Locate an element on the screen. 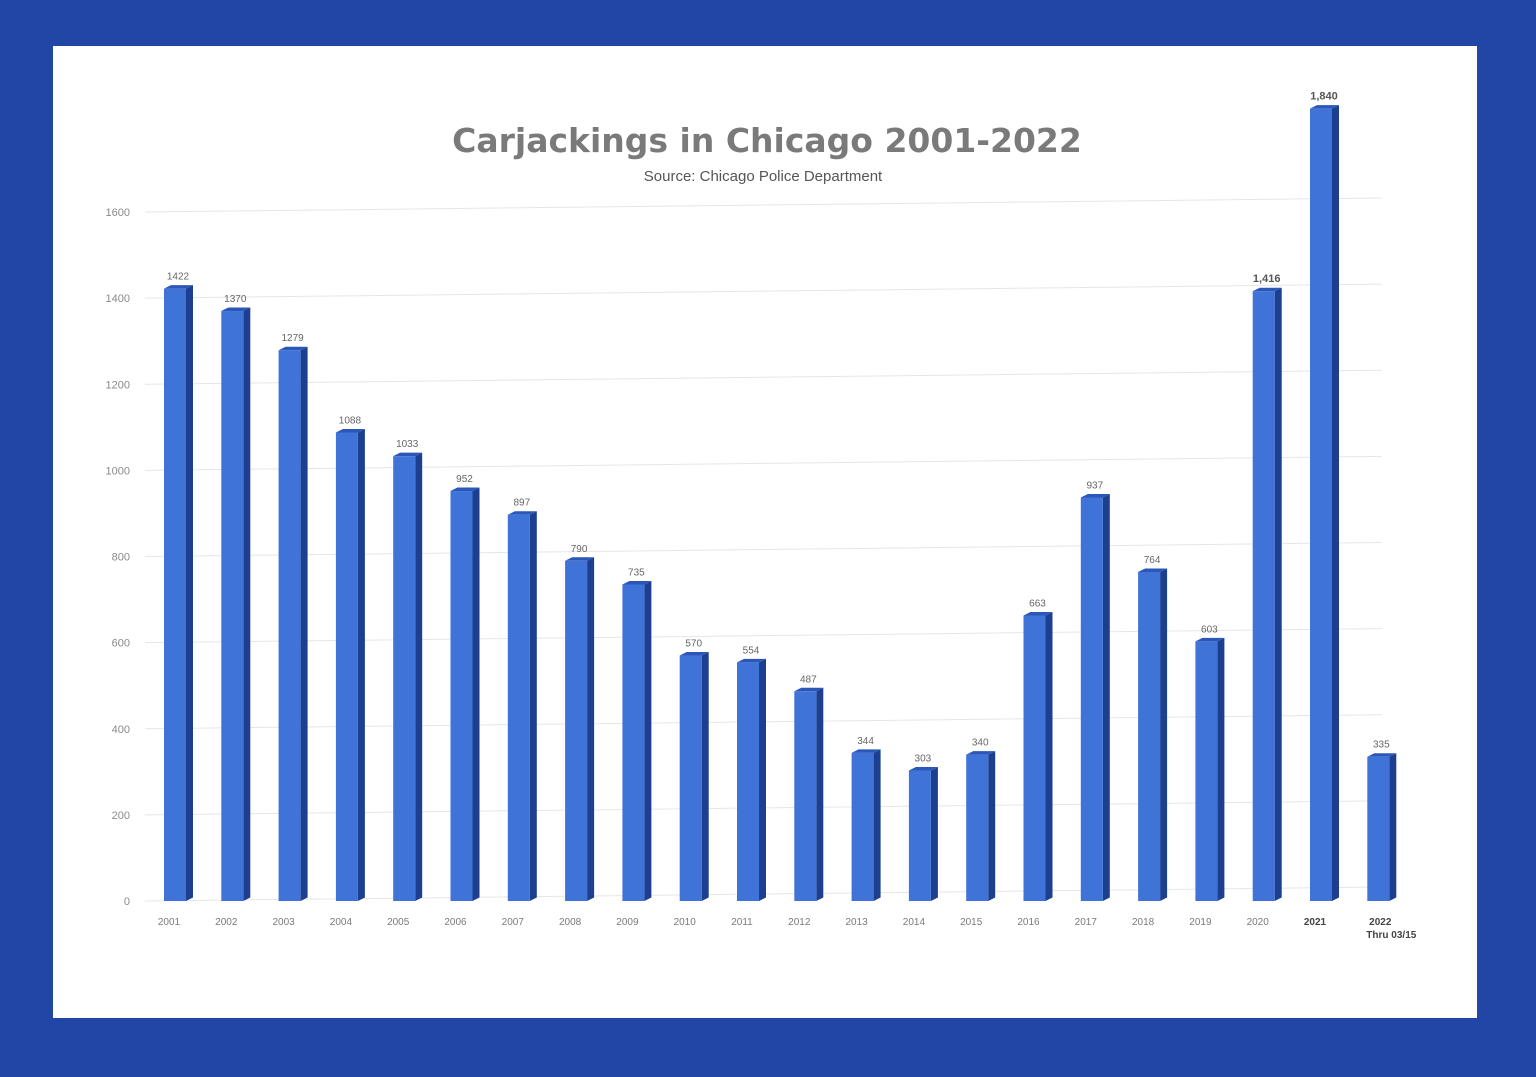  y-tick-label-7: 1400 is located at coordinates (118, 299).